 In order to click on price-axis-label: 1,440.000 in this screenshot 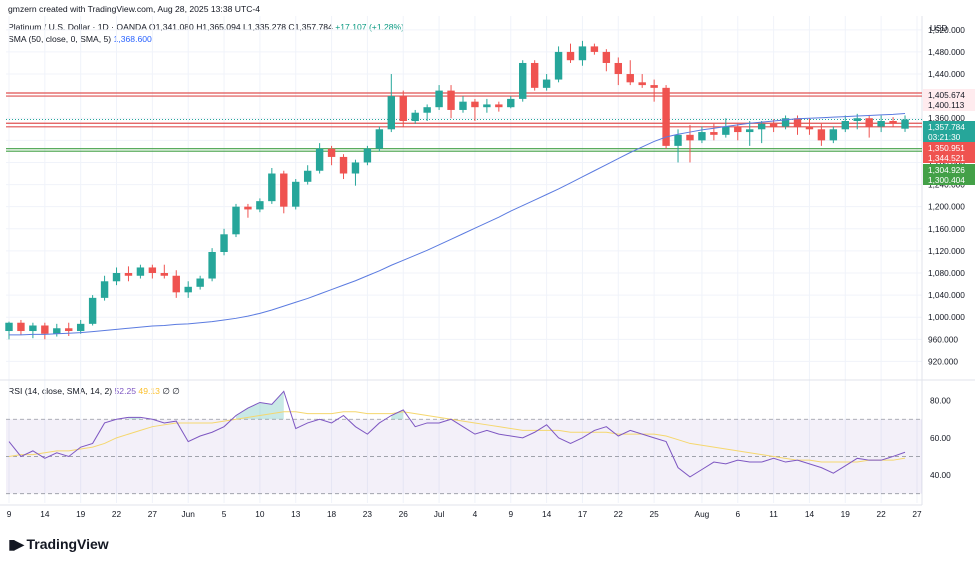, I will do `click(946, 74)`.